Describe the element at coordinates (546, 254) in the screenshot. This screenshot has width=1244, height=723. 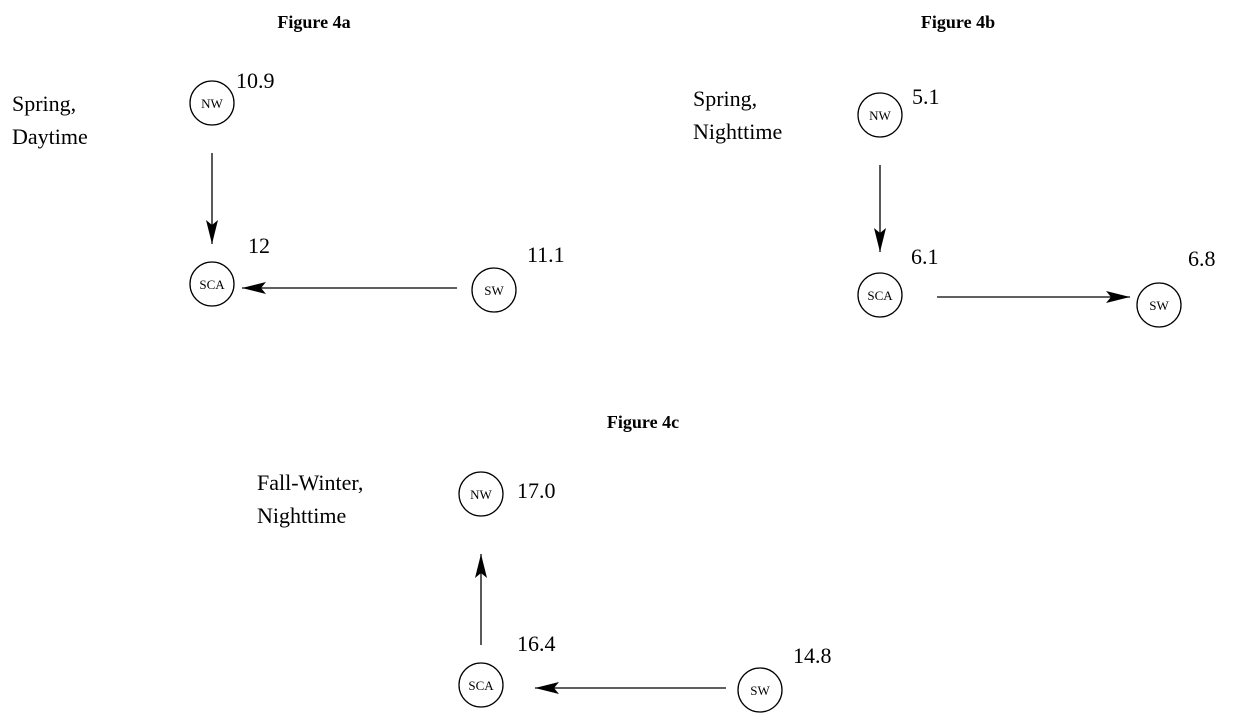
I see `node-value: 11.1` at that location.